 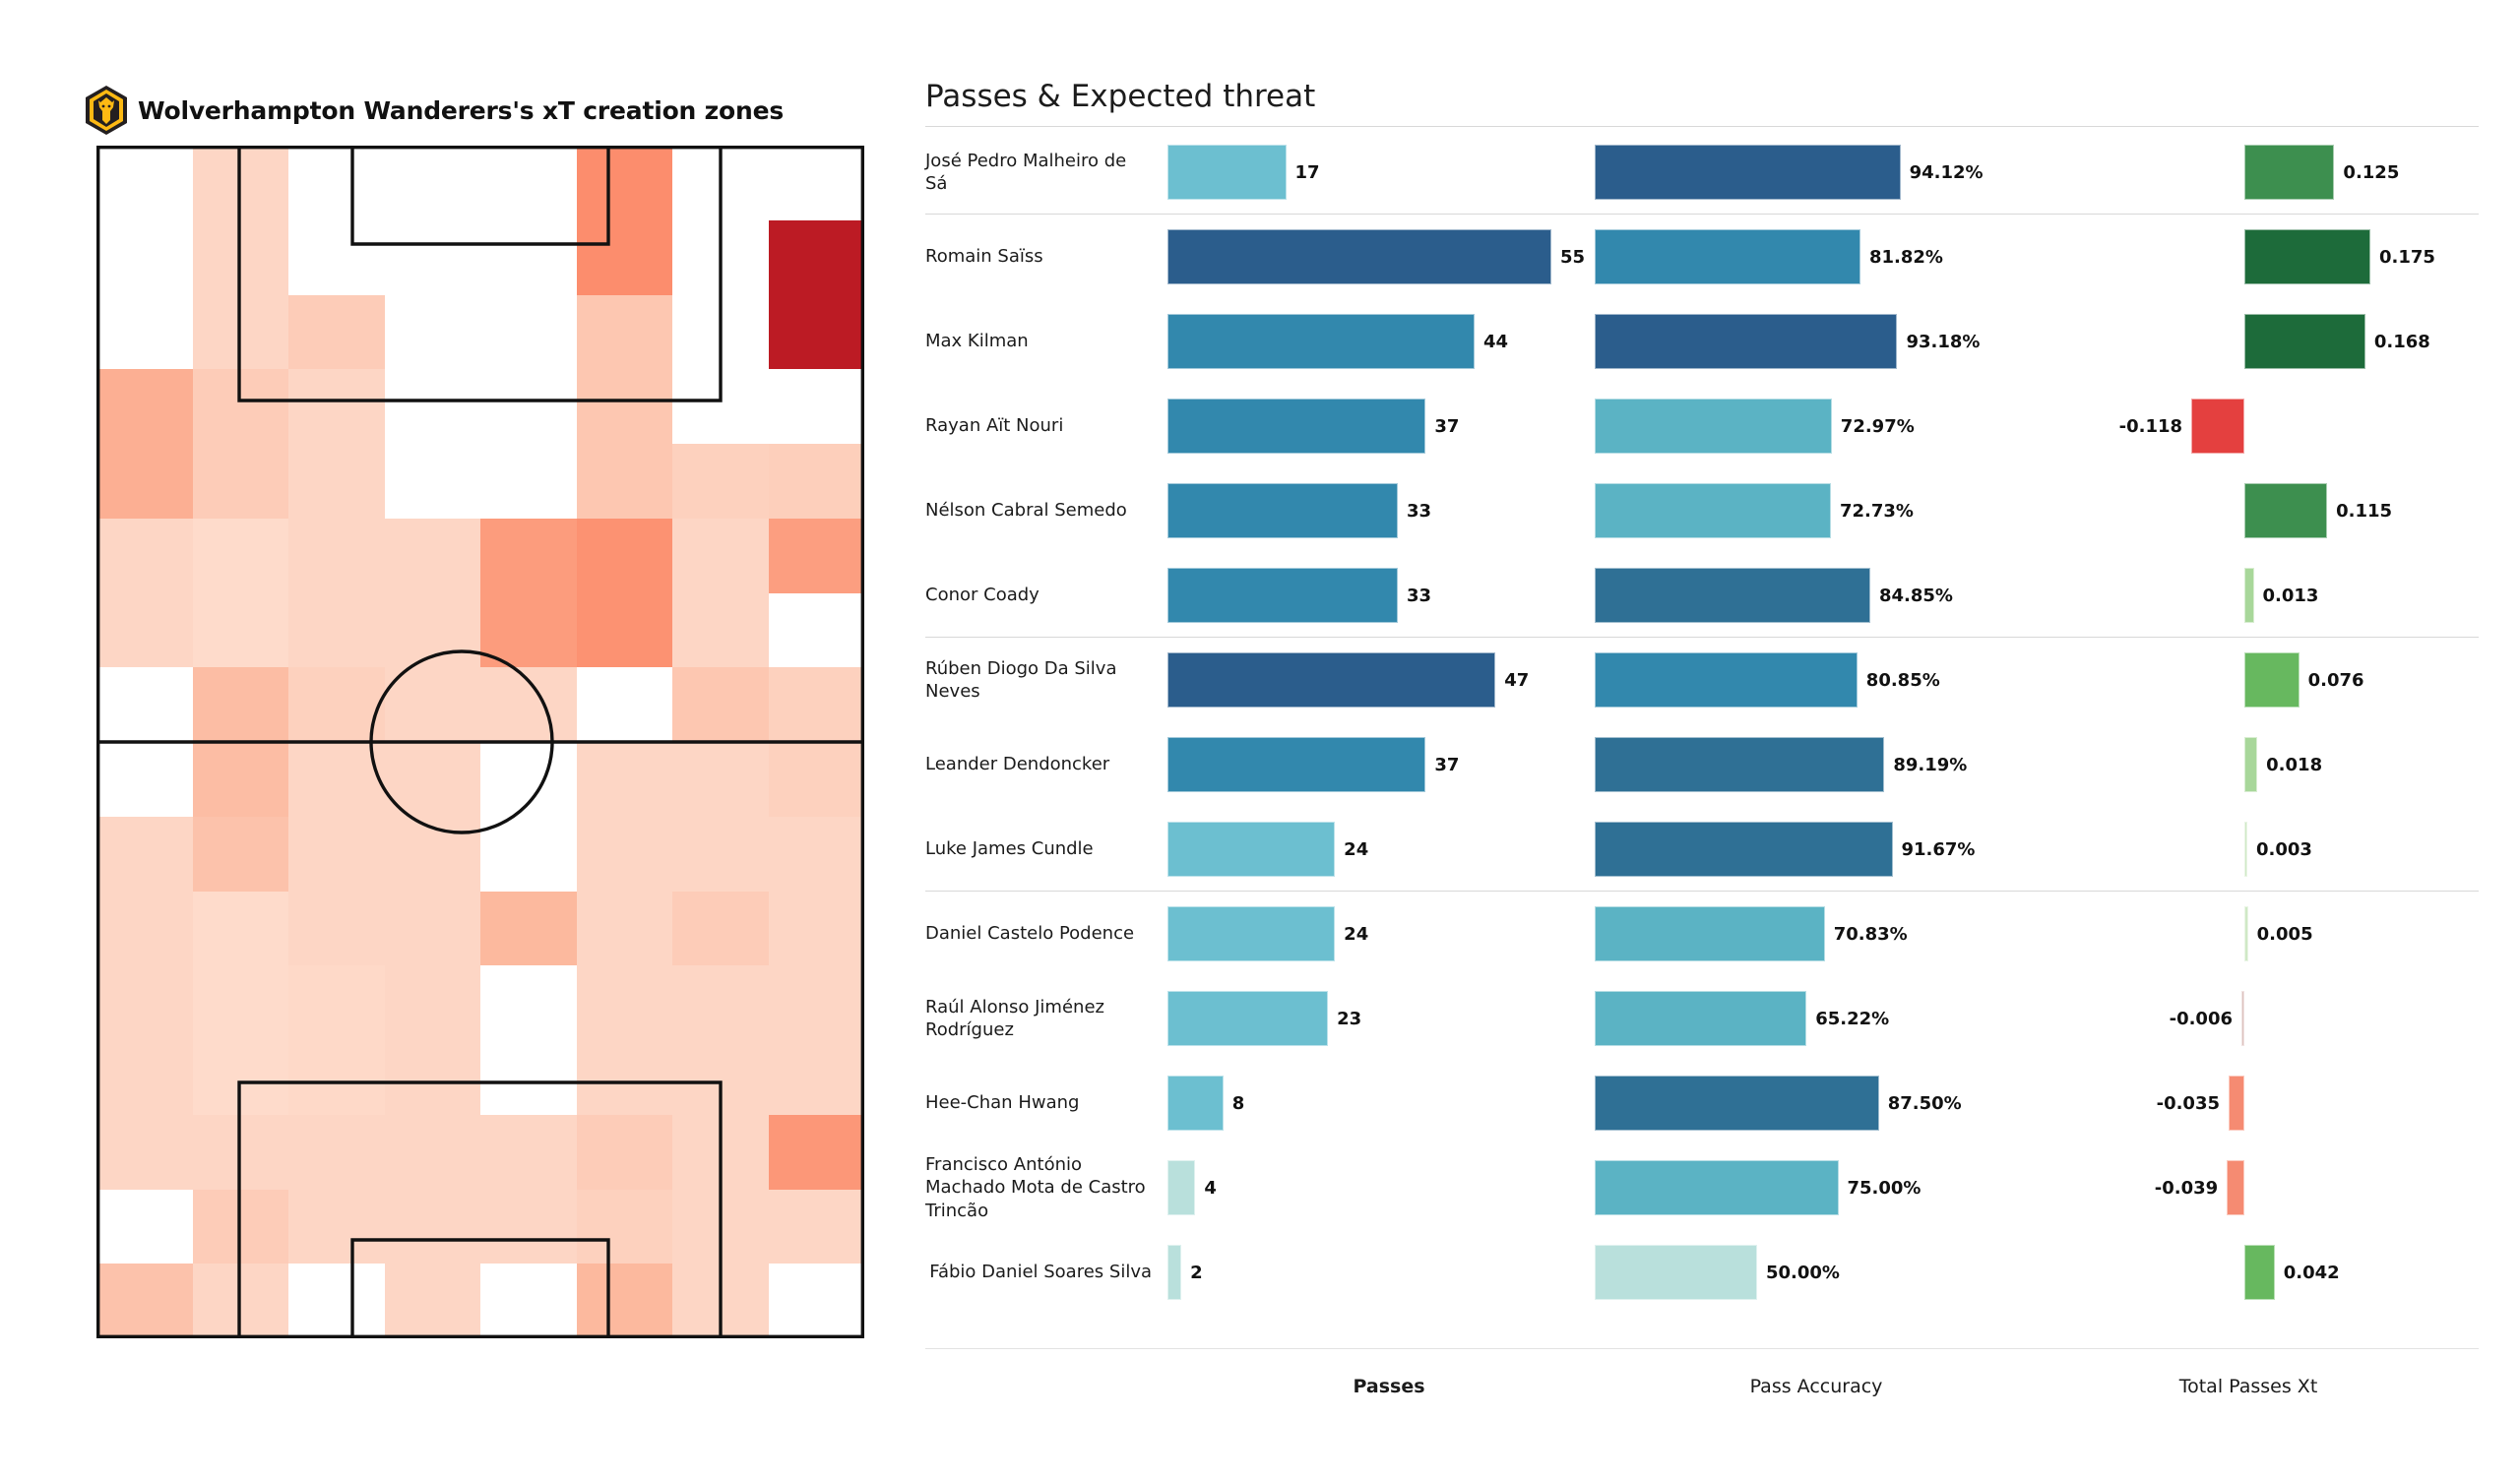 What do you see at coordinates (1702, 1396) in the screenshot?
I see `column-footer-labels: Passes Pass Accuracy Total Passes Xt` at bounding box center [1702, 1396].